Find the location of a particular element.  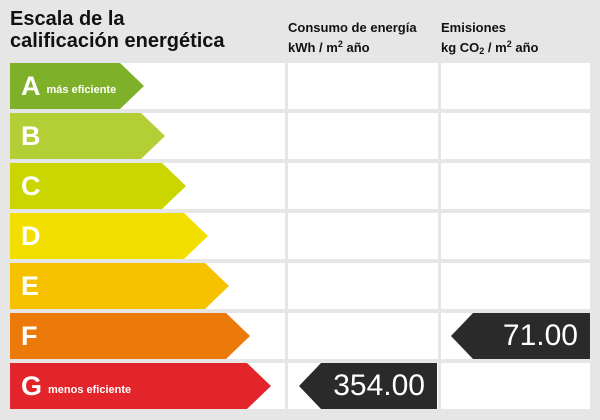

consumption-value: 354.00 is located at coordinates (379, 385).